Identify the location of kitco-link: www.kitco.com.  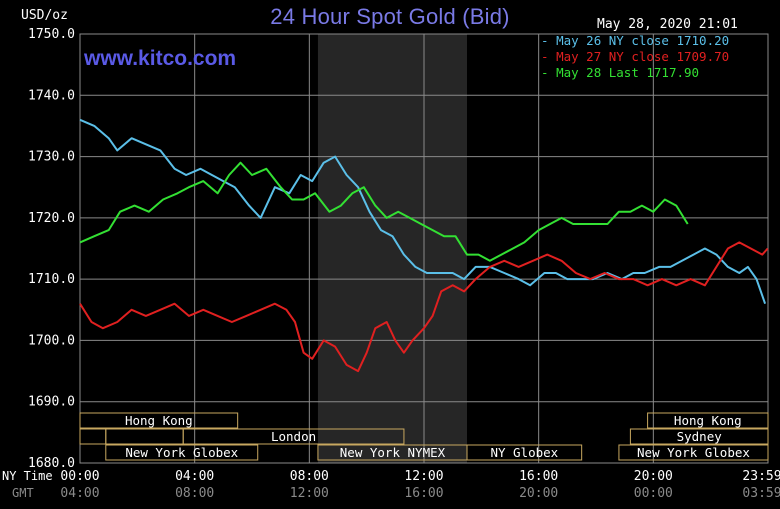
(160, 58).